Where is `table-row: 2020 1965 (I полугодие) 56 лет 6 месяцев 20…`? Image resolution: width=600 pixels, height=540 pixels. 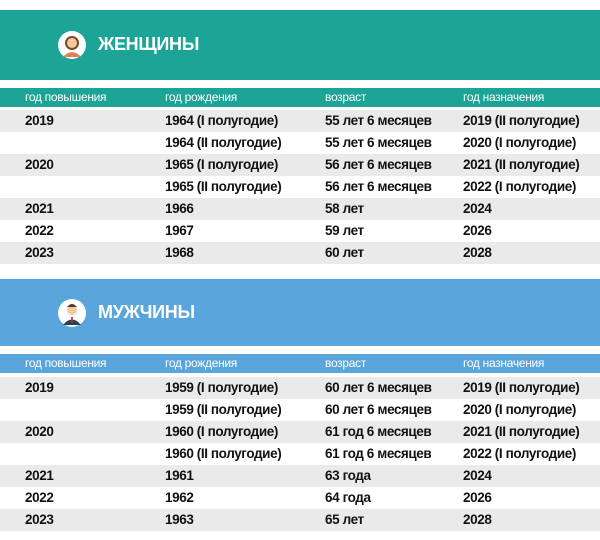
table-row: 2020 1965 (I полугодие) 56 лет 6 месяцев 20… is located at coordinates (300, 165).